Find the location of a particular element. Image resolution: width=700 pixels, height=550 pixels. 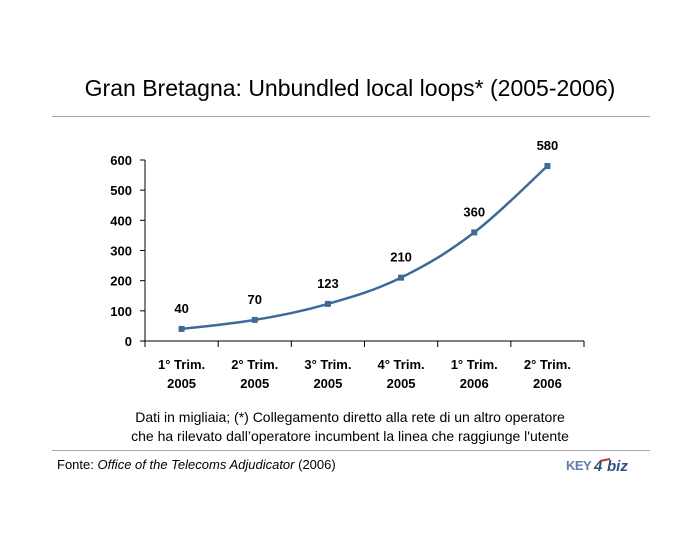

y-tick-label: 600 is located at coordinates (121, 160).